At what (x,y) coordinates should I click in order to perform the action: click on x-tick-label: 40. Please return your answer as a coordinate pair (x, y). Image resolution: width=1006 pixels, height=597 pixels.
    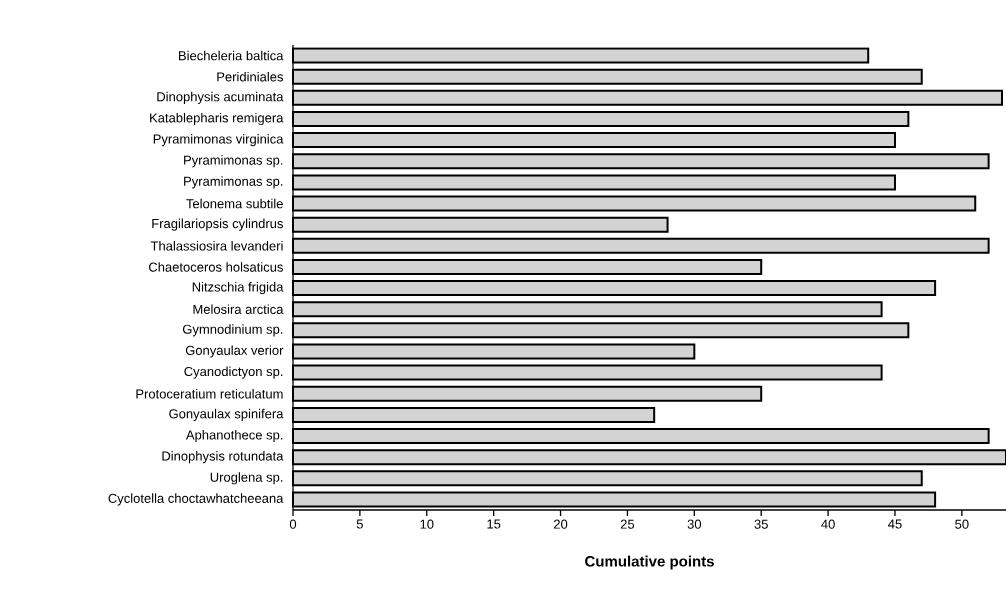
    Looking at the image, I should click on (828, 524).